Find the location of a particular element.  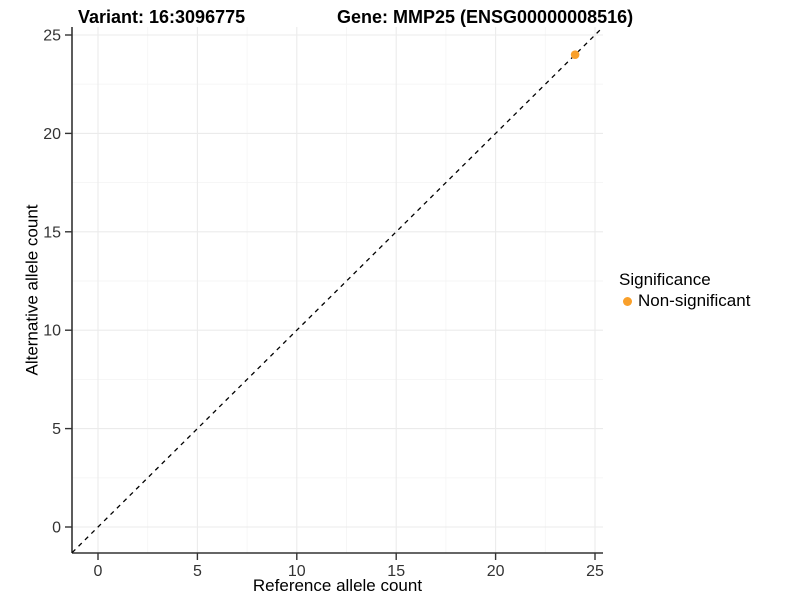

y-tick-label: 25 is located at coordinates (52, 36).